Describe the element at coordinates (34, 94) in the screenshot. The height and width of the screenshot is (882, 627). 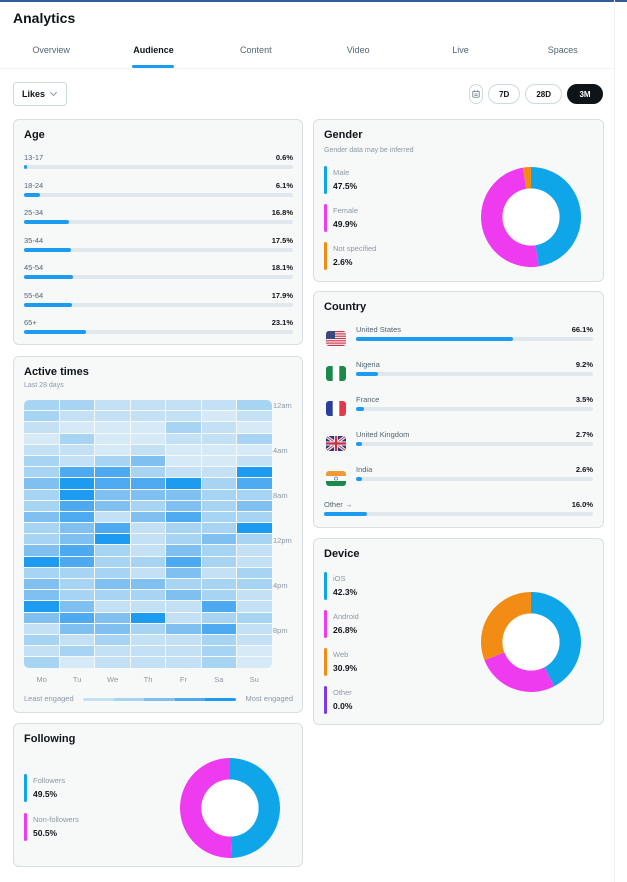
I see `metric-dropdown-label: Likes` at that location.